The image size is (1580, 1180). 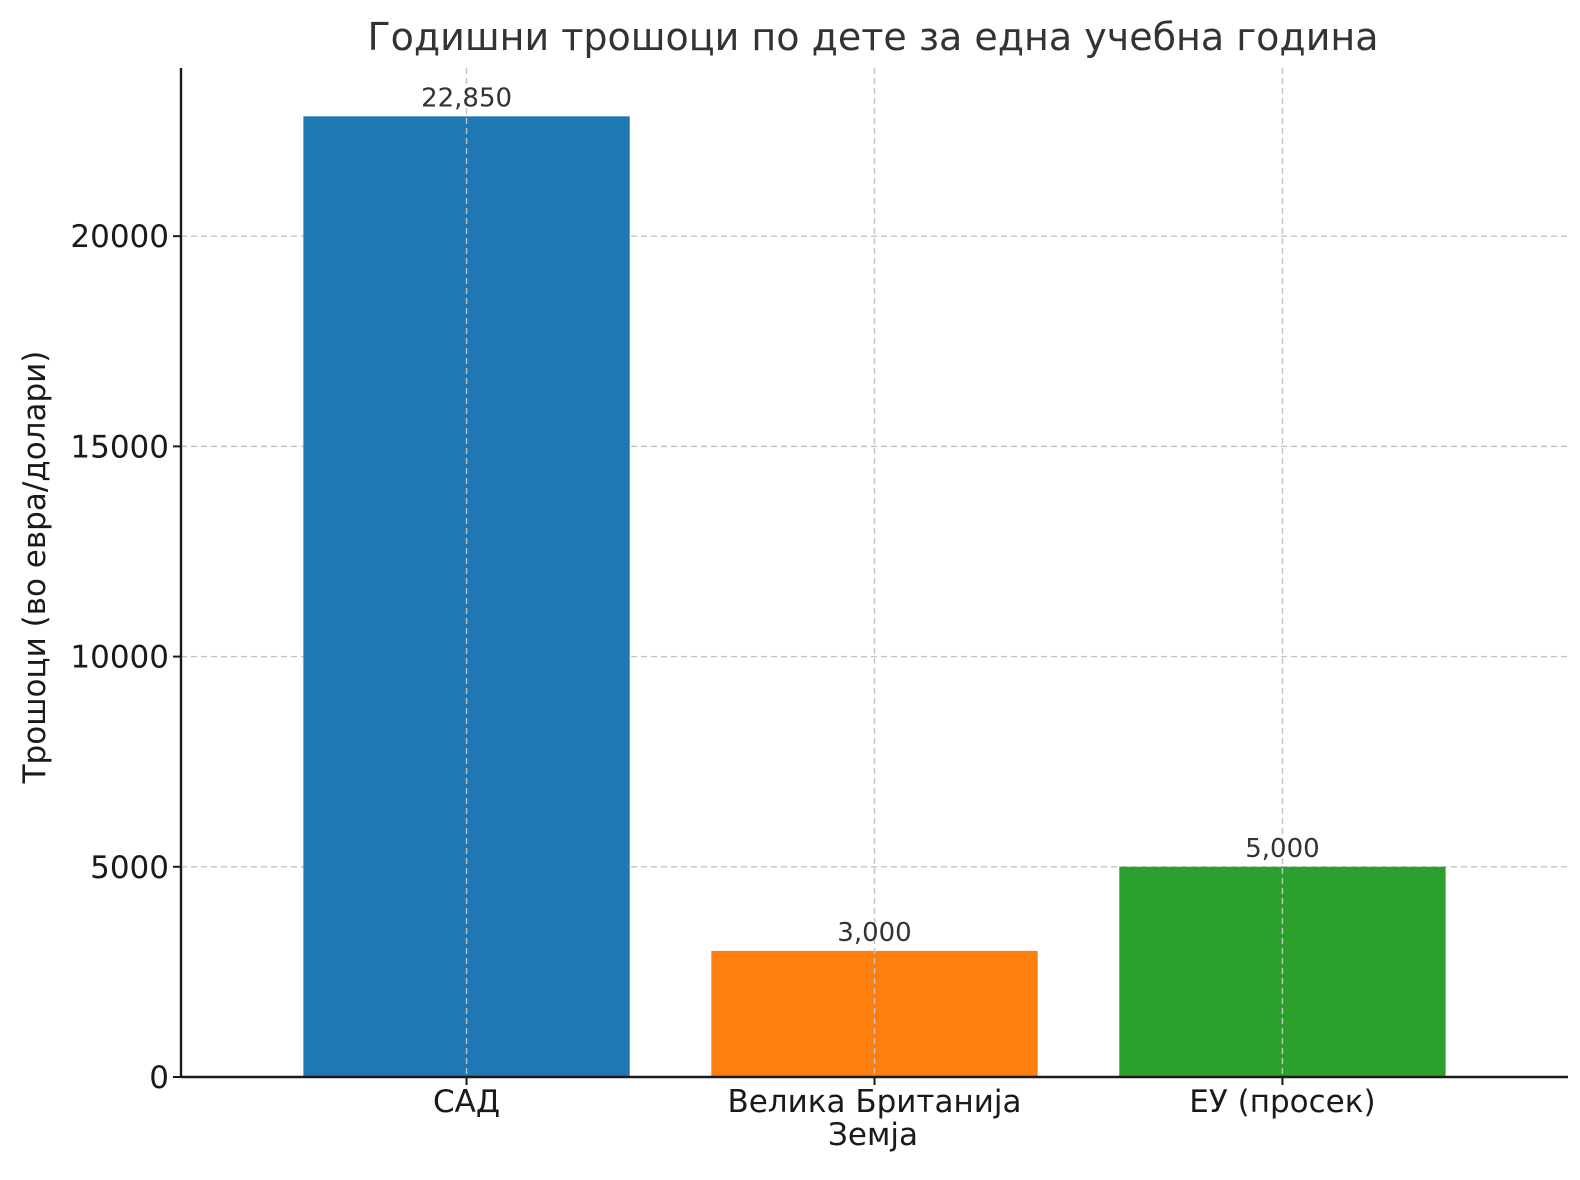 I want to click on y-tick-label: 0, so click(x=159, y=1078).